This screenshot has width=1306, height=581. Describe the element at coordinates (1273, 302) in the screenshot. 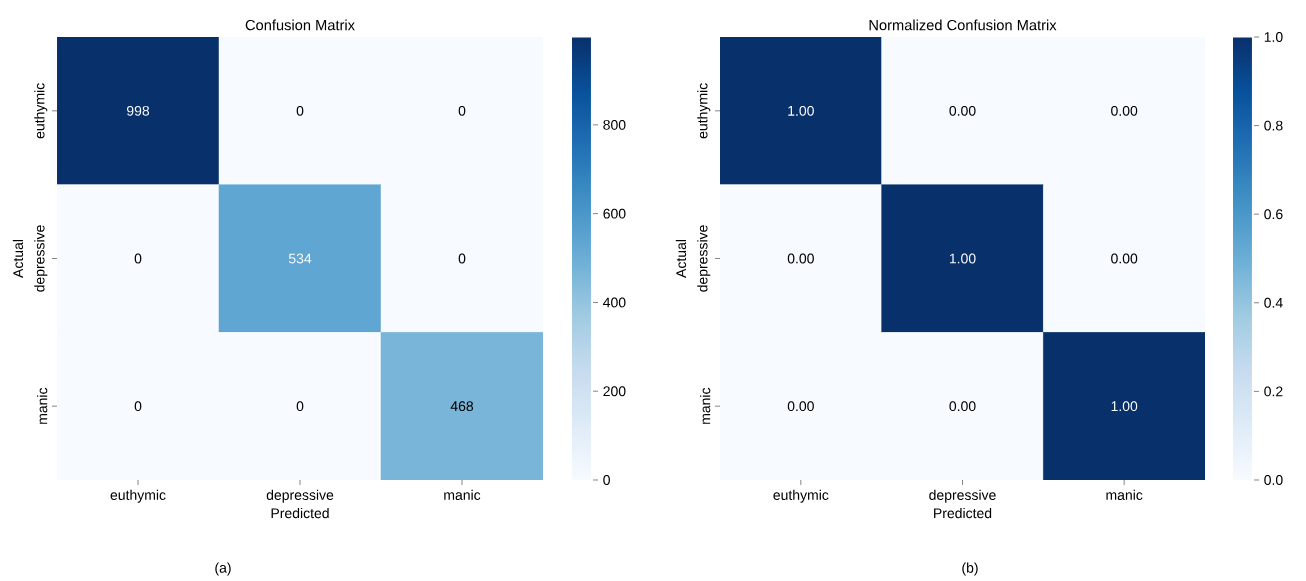

I see `color-bar-label: 0.4` at that location.